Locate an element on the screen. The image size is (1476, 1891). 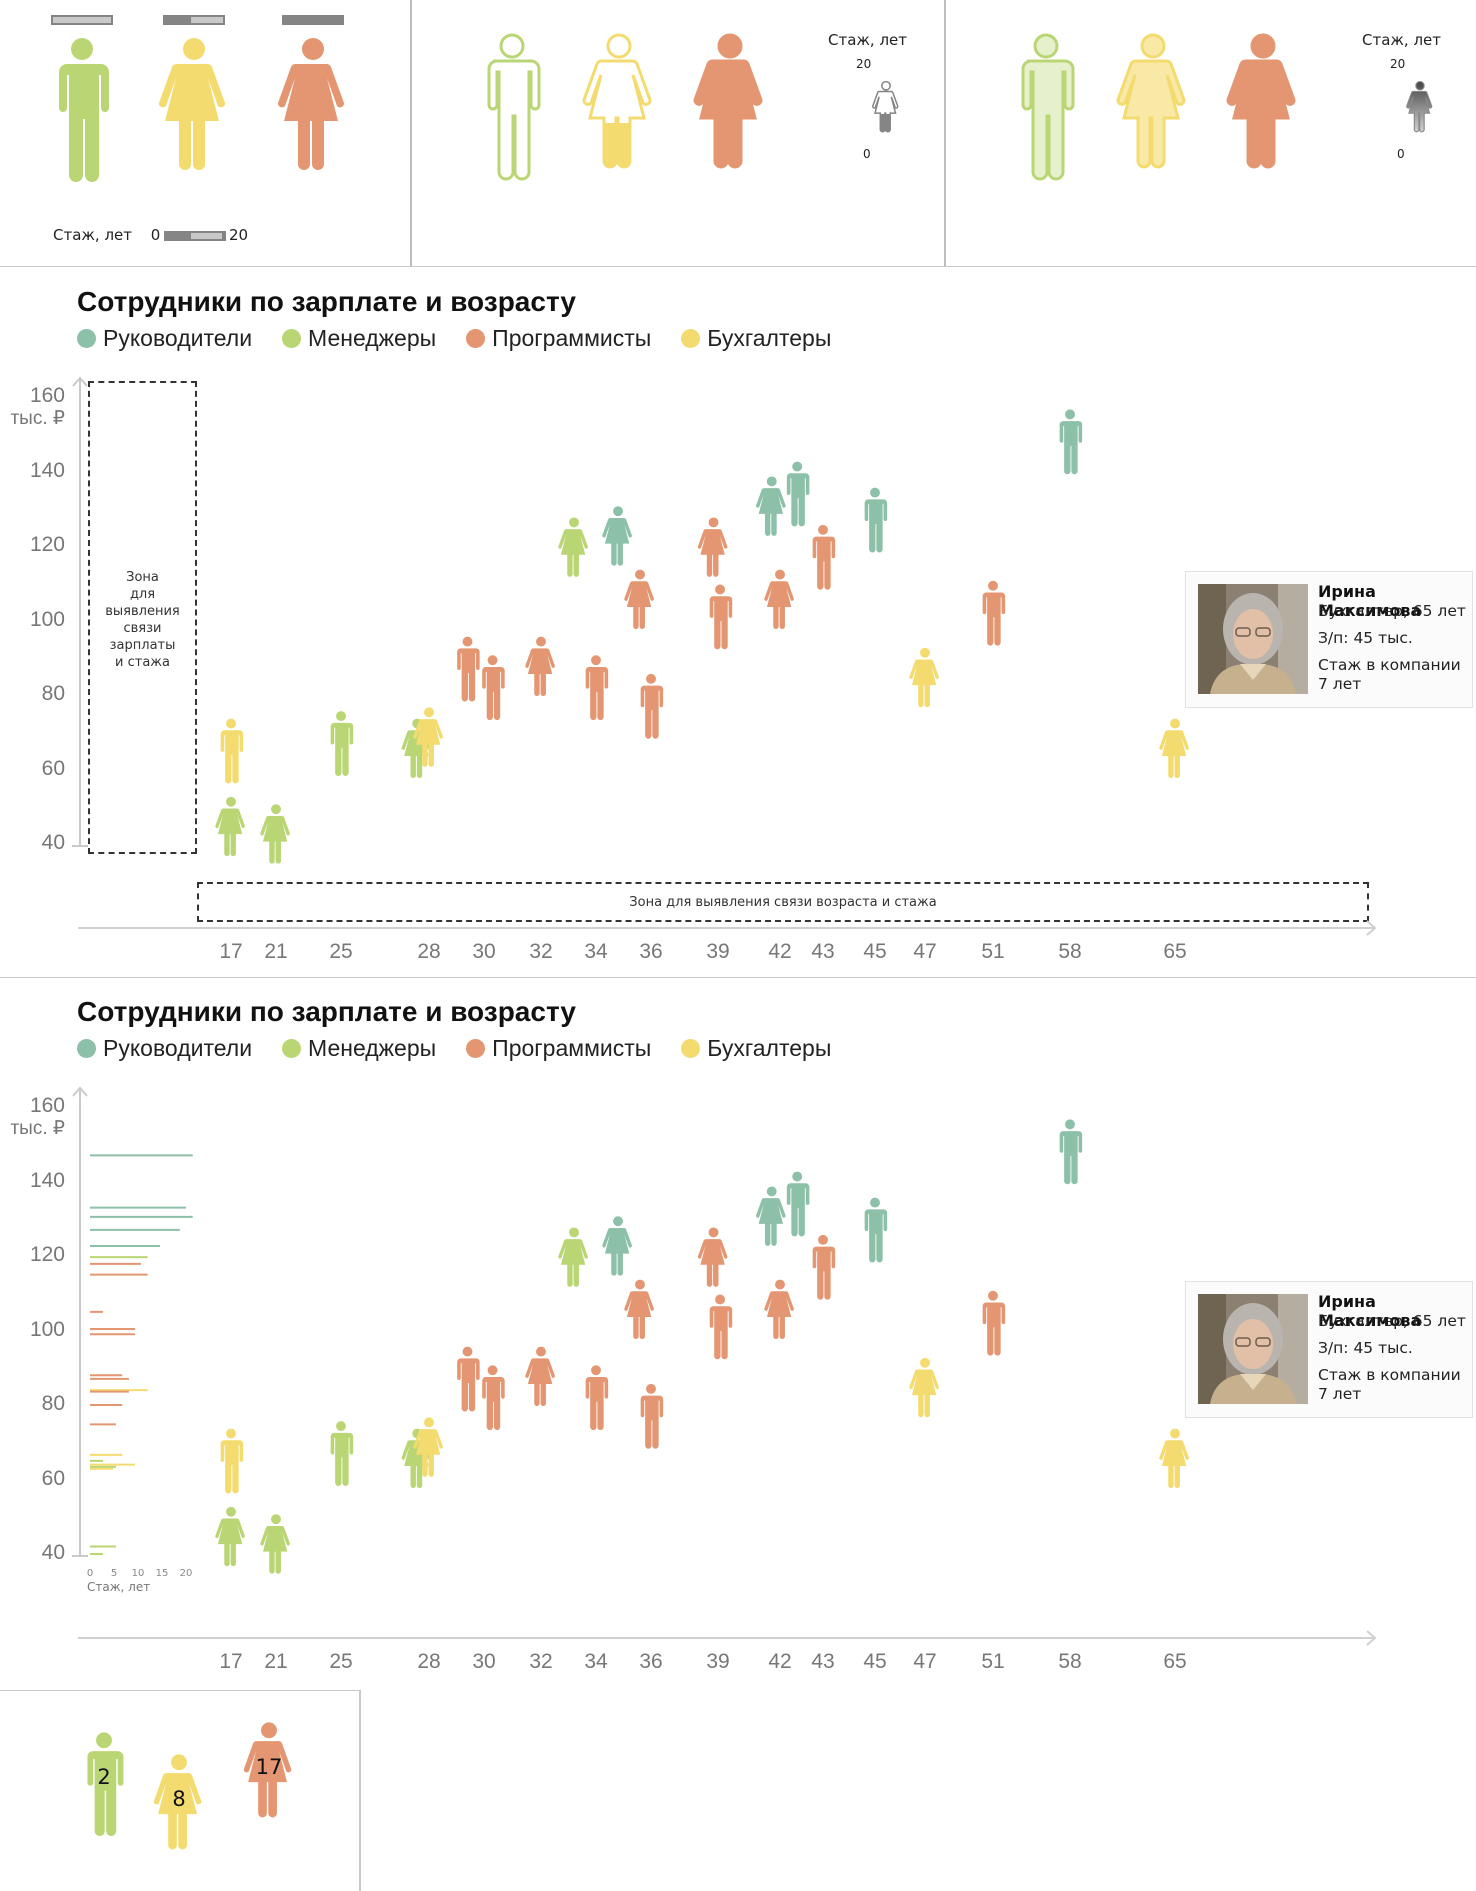
stazh-legend-figure-icon is located at coordinates (885, 107).